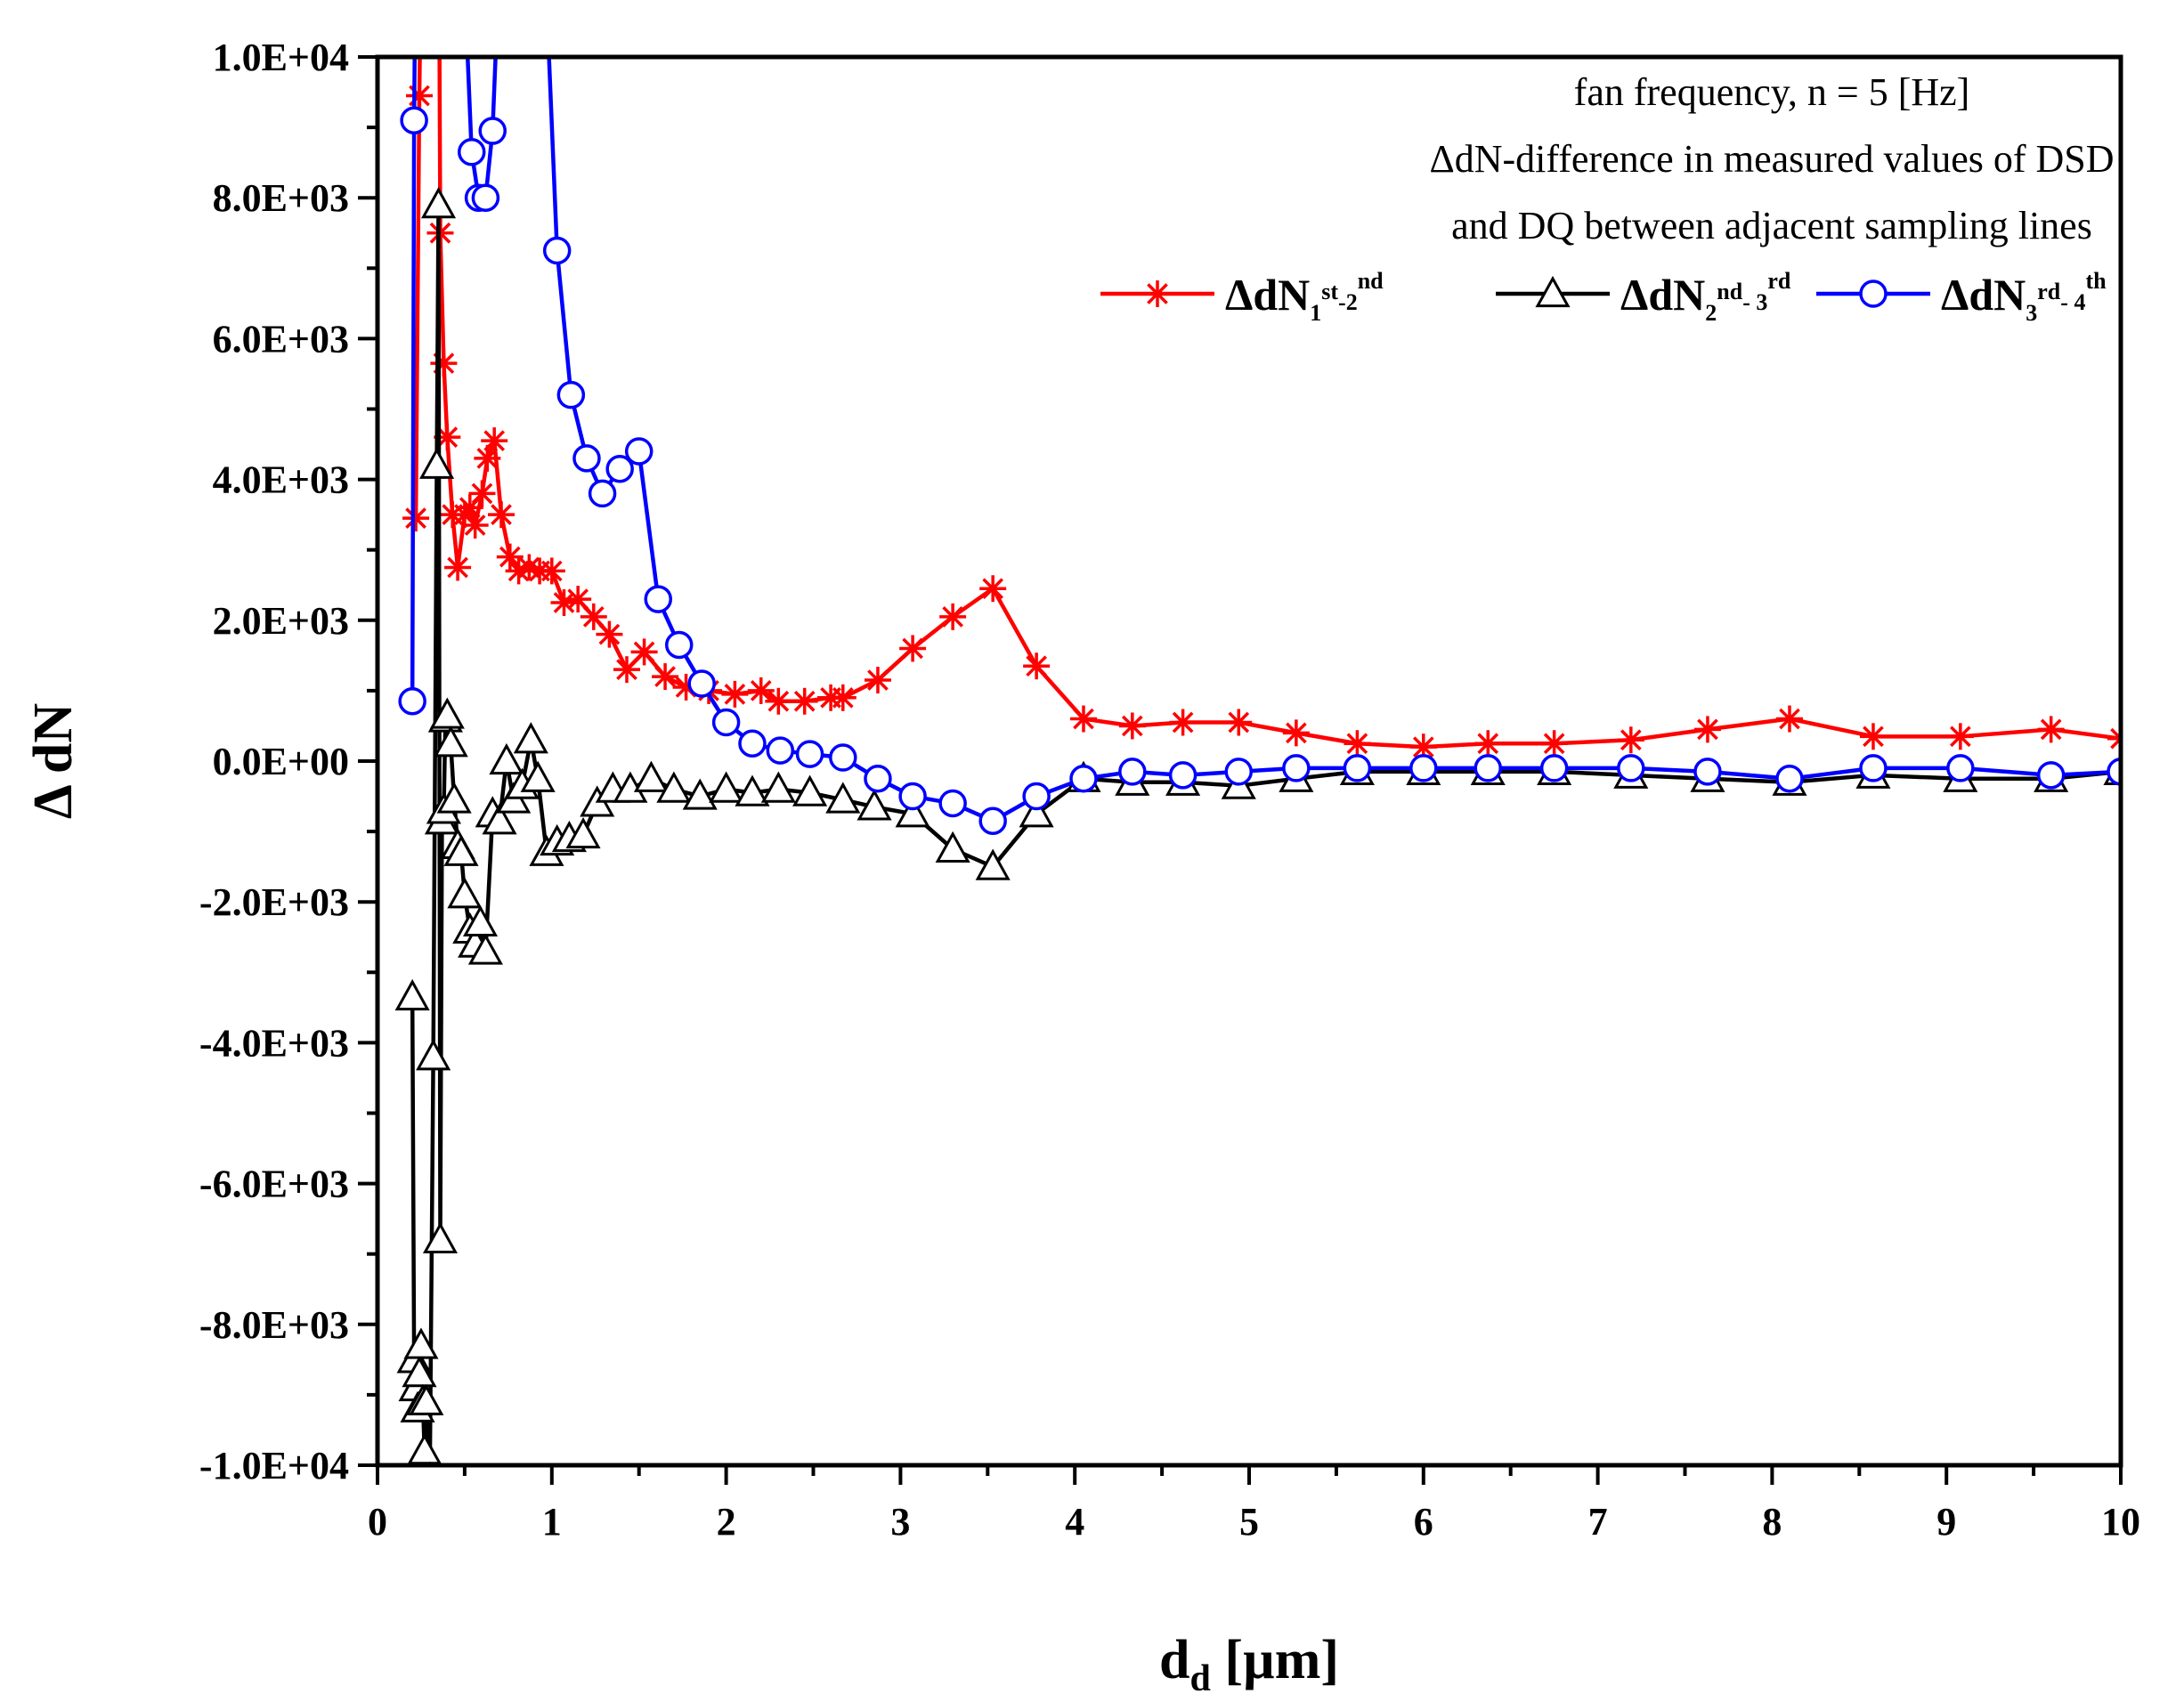  What do you see at coordinates (552, 1522) in the screenshot?
I see `x-tick-label: 1` at bounding box center [552, 1522].